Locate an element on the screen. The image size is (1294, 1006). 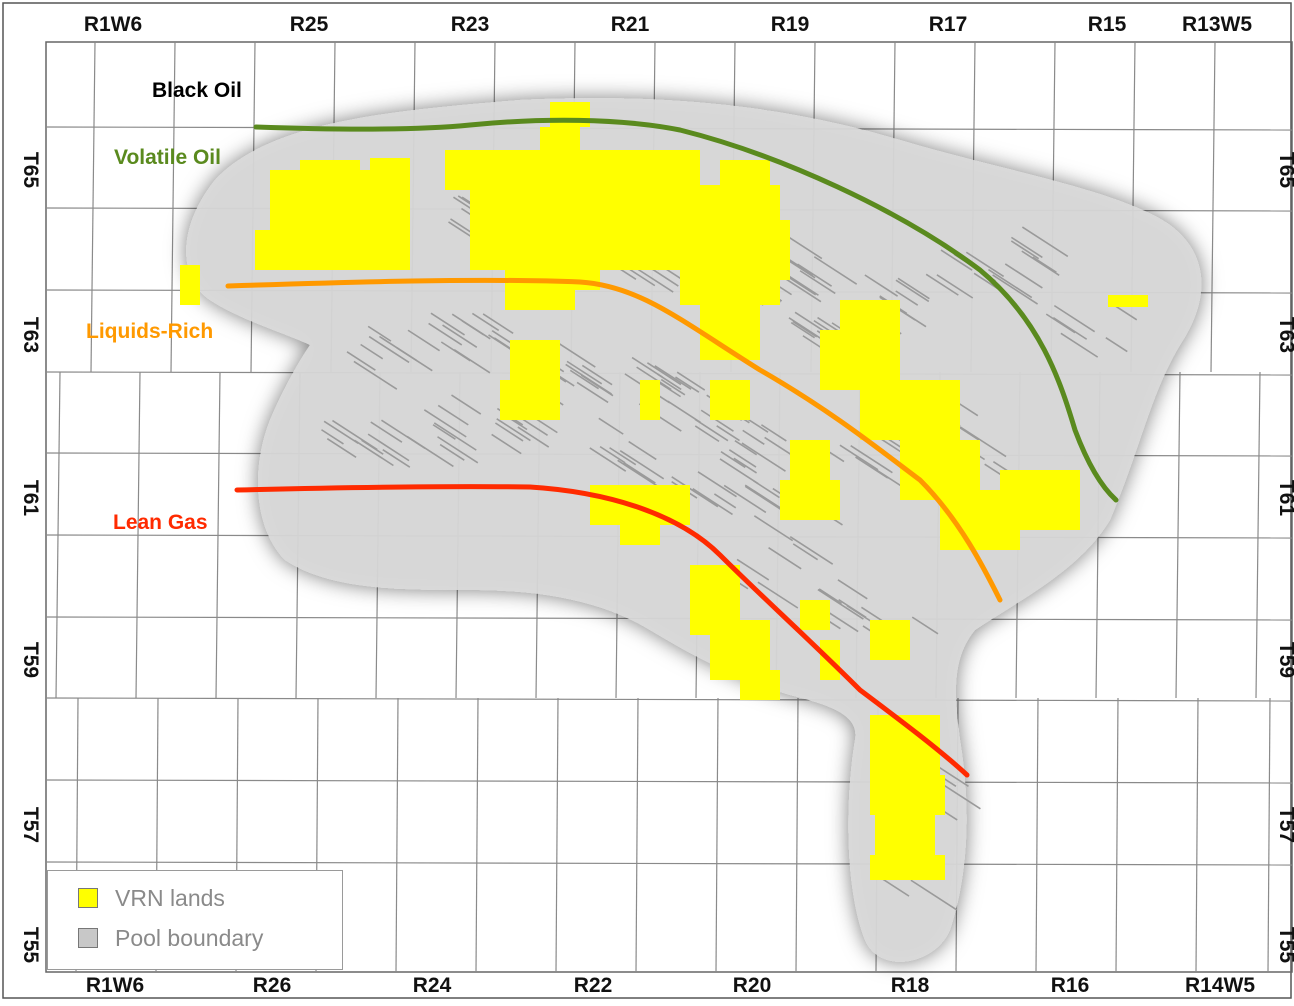
vrn-lands-swatch is located at coordinates (88, 898).